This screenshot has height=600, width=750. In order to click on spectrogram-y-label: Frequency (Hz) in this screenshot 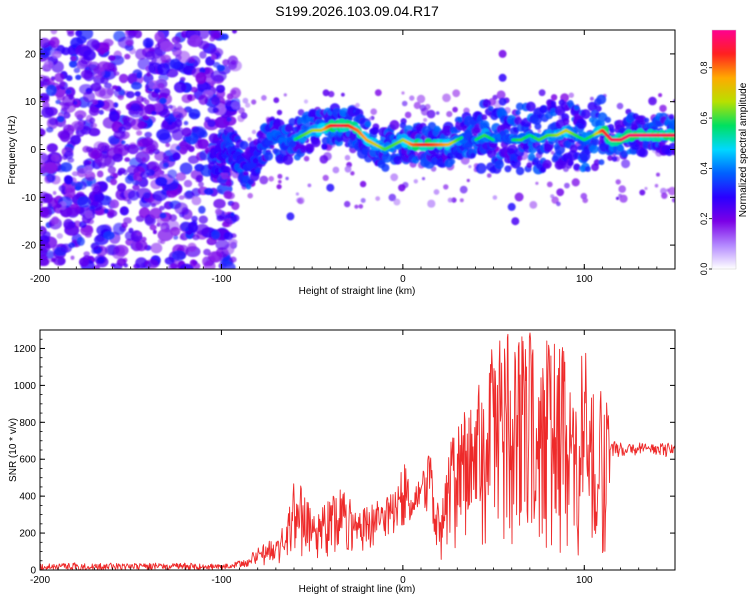, I will do `click(12, 150)`.